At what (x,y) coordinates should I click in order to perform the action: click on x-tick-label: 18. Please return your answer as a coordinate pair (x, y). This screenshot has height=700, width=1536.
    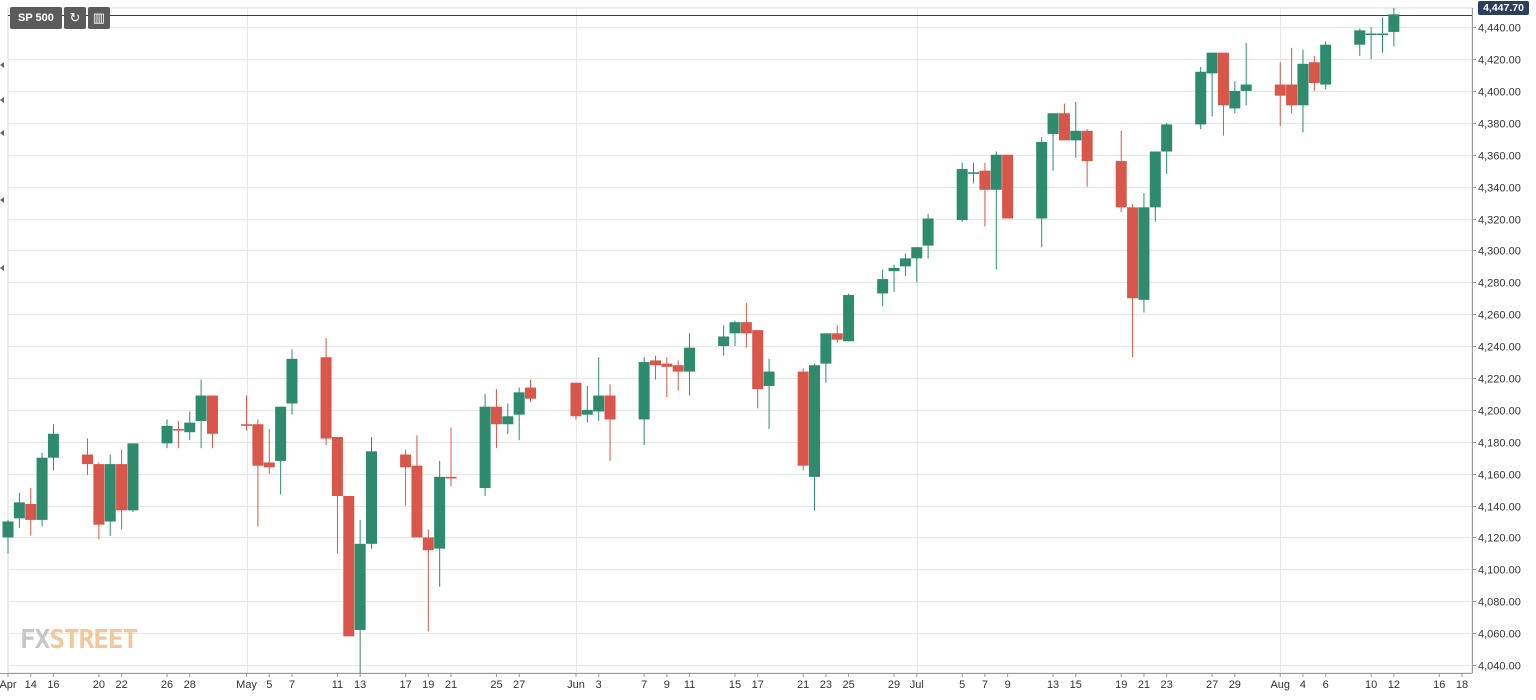
    Looking at the image, I should click on (1462, 685).